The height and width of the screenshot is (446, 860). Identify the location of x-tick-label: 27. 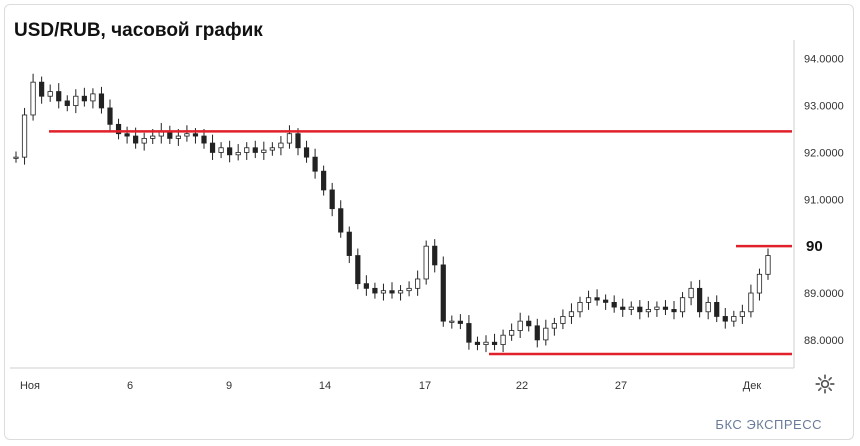
(621, 386).